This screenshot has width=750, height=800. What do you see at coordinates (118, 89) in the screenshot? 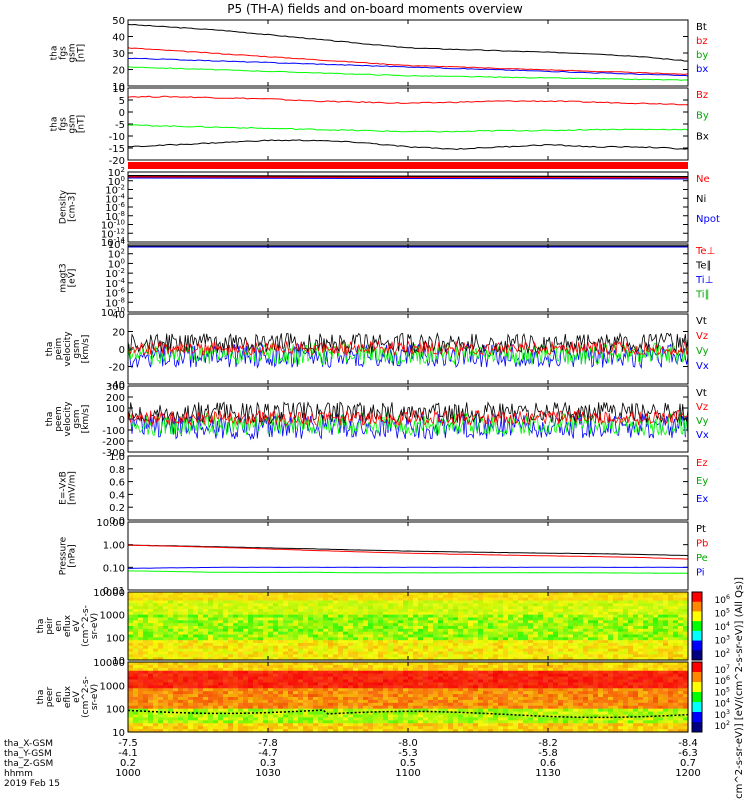
I see `ytick-label: 10` at bounding box center [118, 89].